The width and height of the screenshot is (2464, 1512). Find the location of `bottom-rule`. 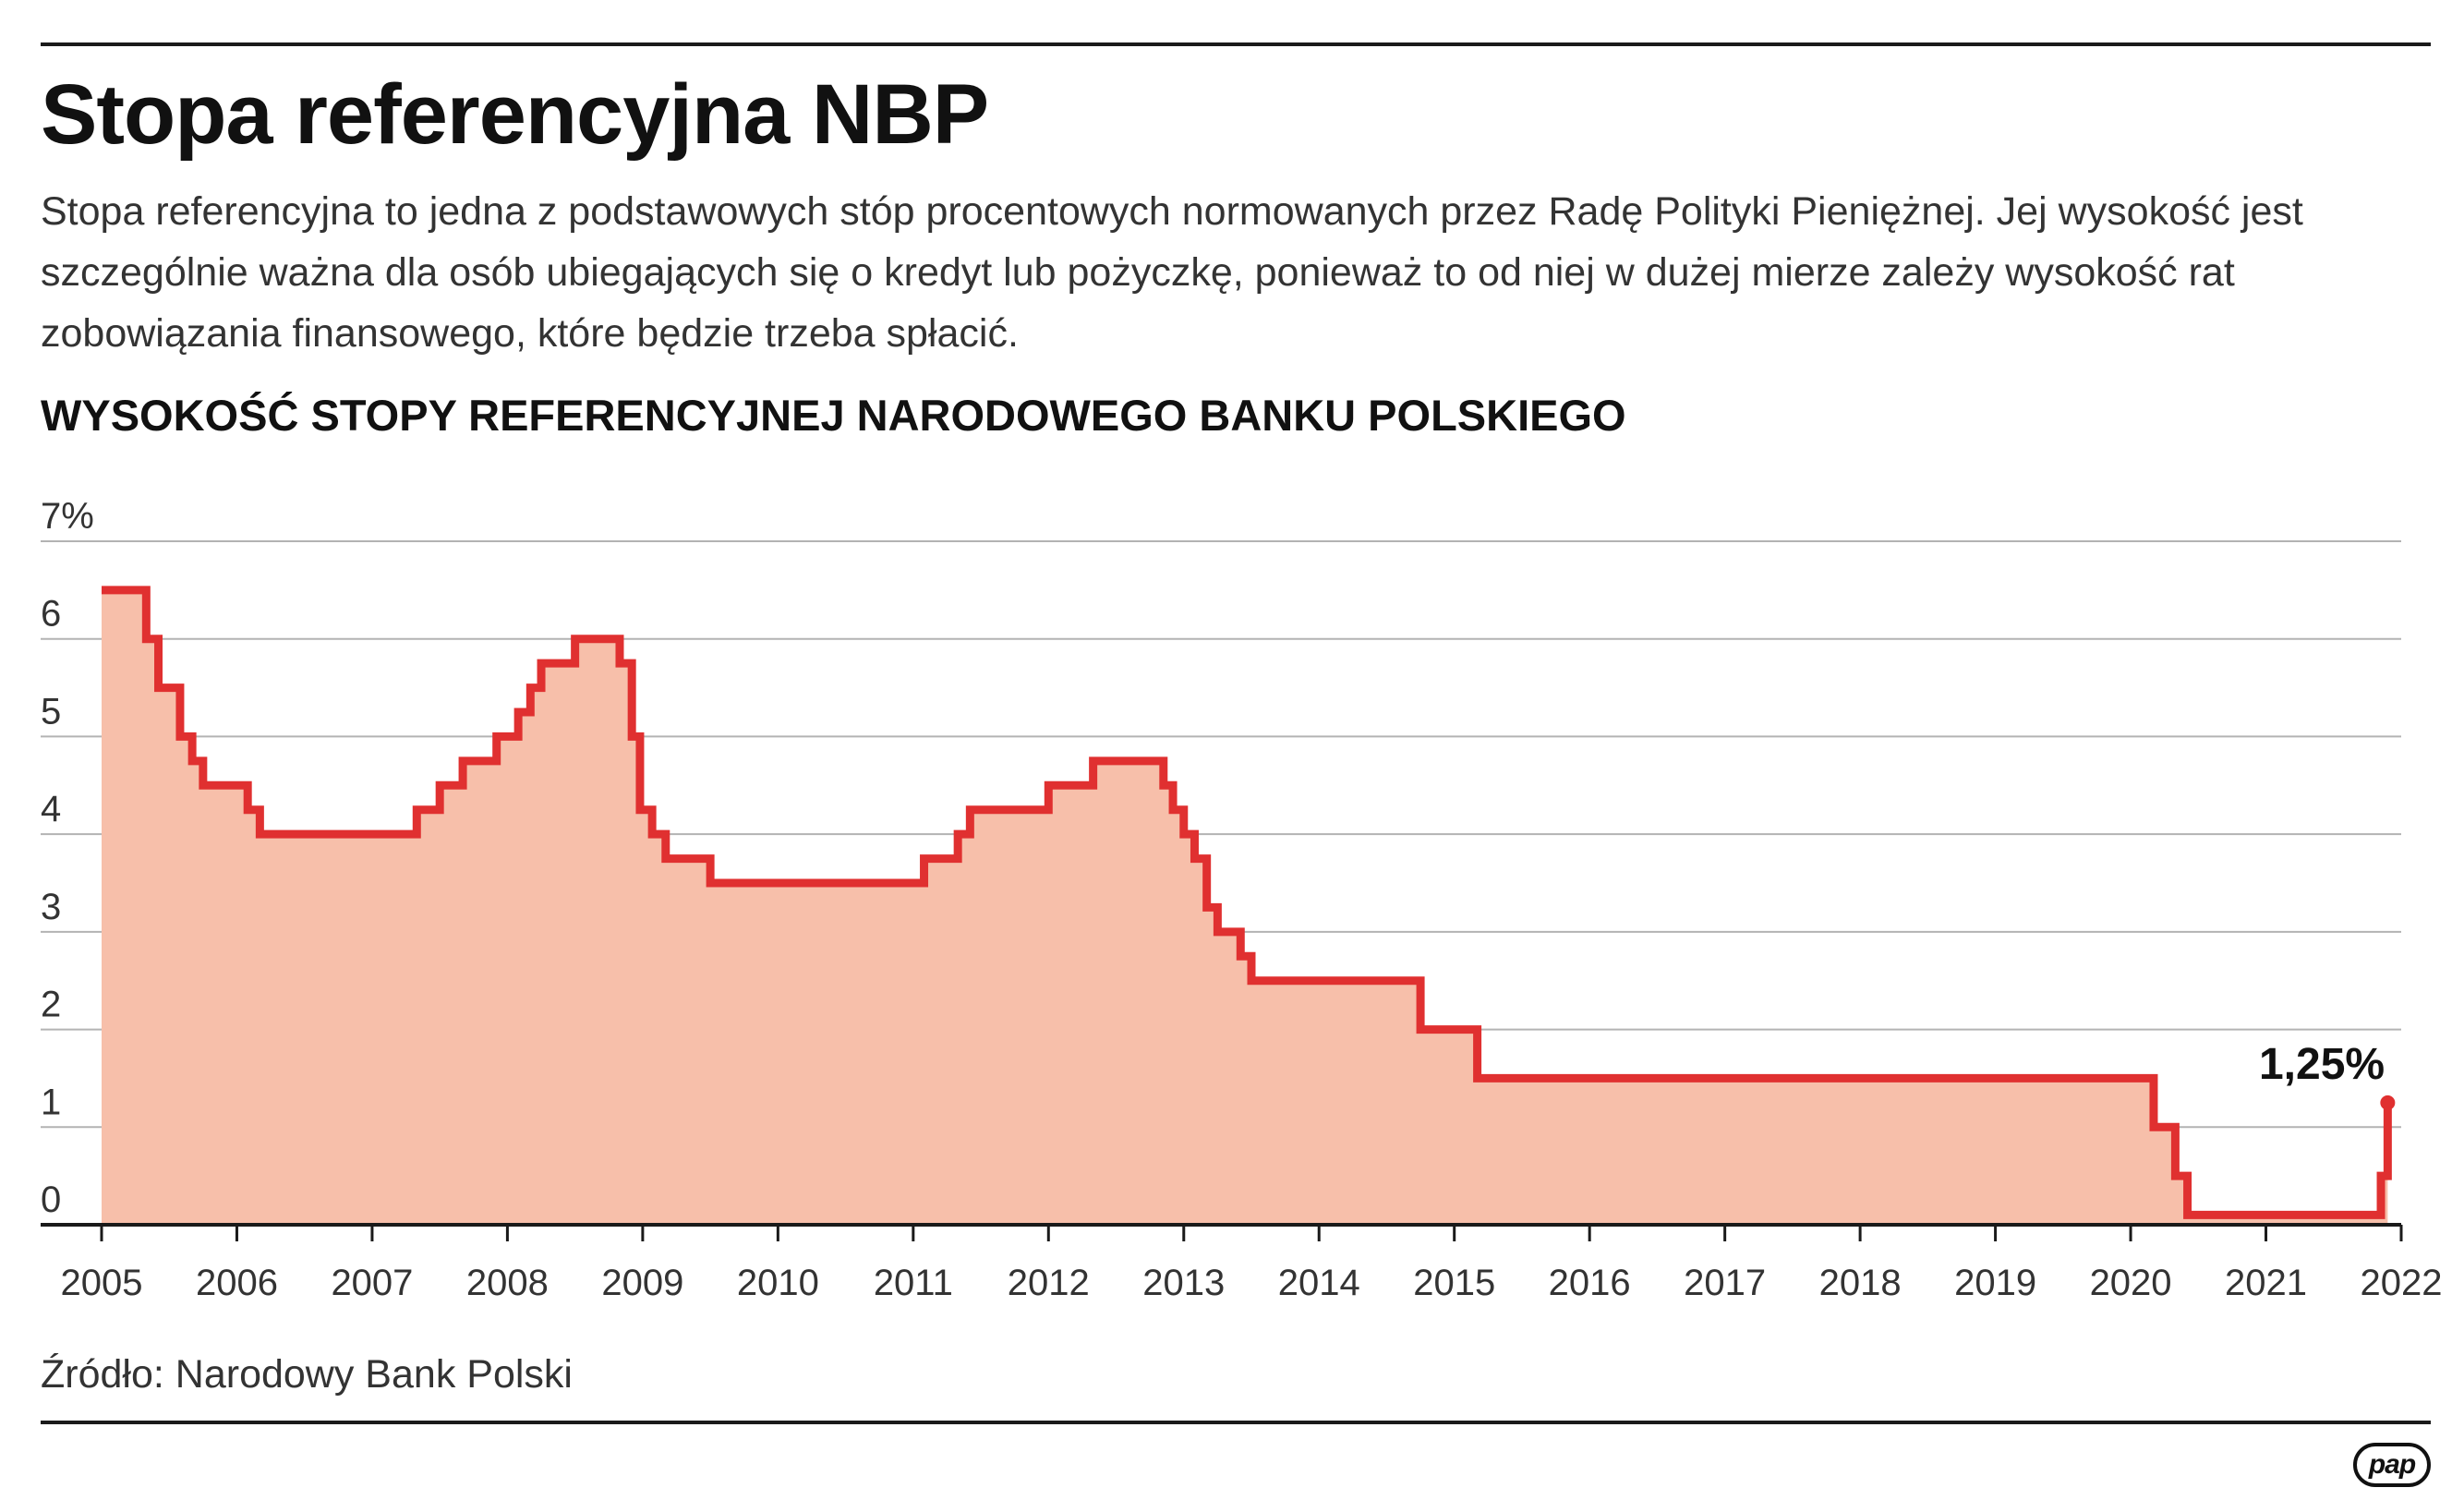

bottom-rule is located at coordinates (1236, 1422).